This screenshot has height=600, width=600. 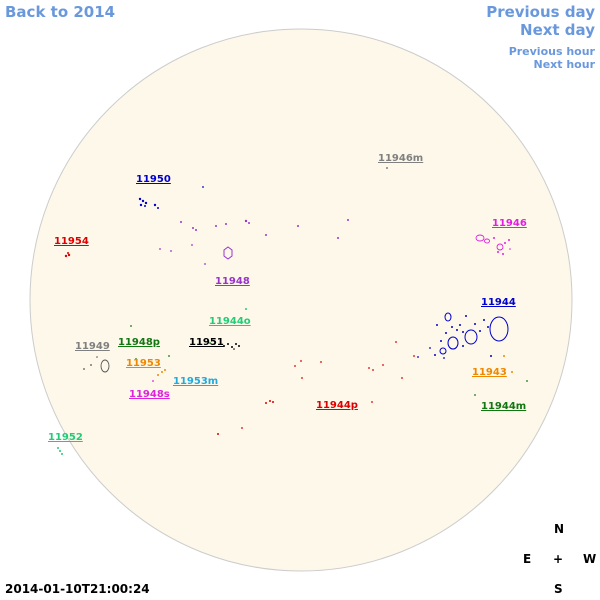 I want to click on region-label: 11954, so click(x=71, y=241).